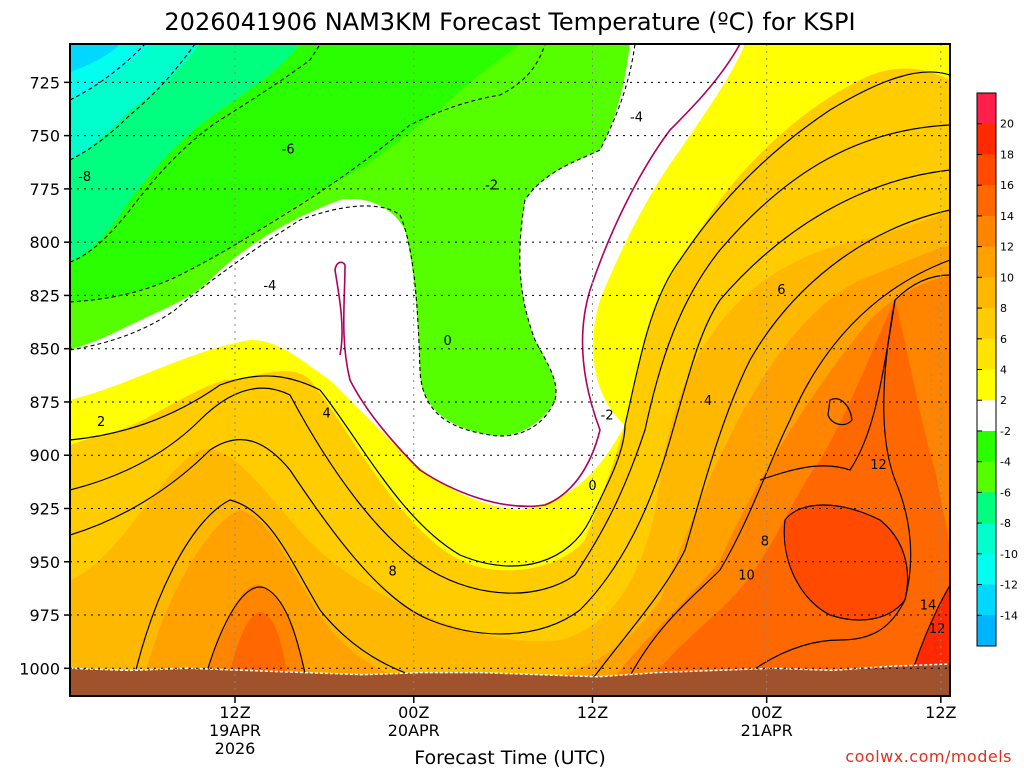 The width and height of the screenshot is (1024, 768). Describe the element at coordinates (101, 422) in the screenshot. I see `contour-label-6: 2` at that location.